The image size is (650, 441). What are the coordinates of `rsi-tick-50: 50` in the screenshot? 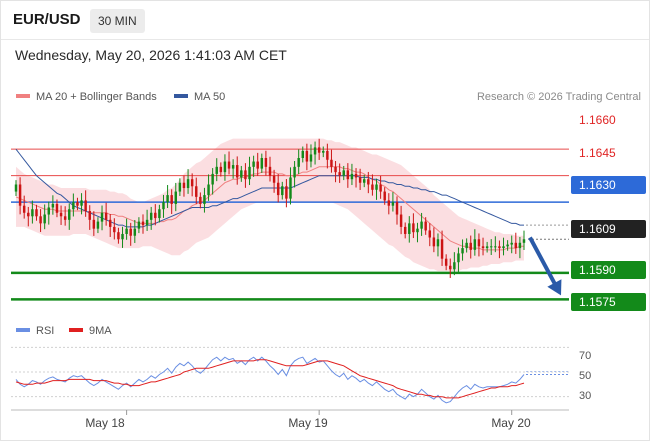 It's located at (585, 376).